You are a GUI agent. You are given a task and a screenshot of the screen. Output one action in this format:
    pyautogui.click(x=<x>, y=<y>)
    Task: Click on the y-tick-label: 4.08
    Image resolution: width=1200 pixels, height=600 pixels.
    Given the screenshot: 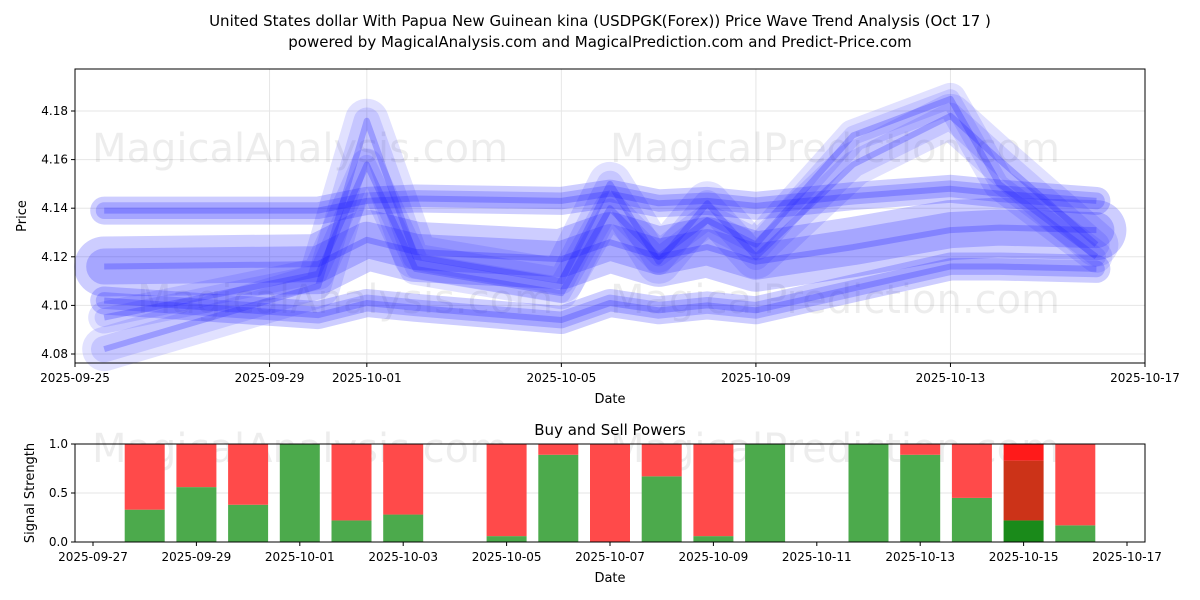 What is the action you would take?
    pyautogui.click(x=54, y=354)
    